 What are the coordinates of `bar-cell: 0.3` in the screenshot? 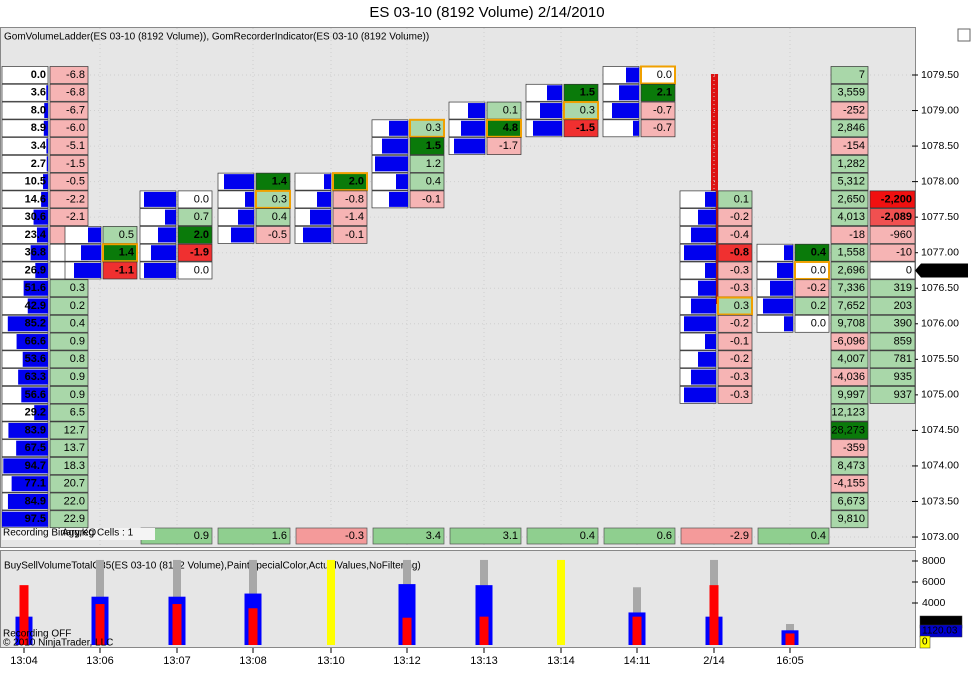 It's located at (587, 110).